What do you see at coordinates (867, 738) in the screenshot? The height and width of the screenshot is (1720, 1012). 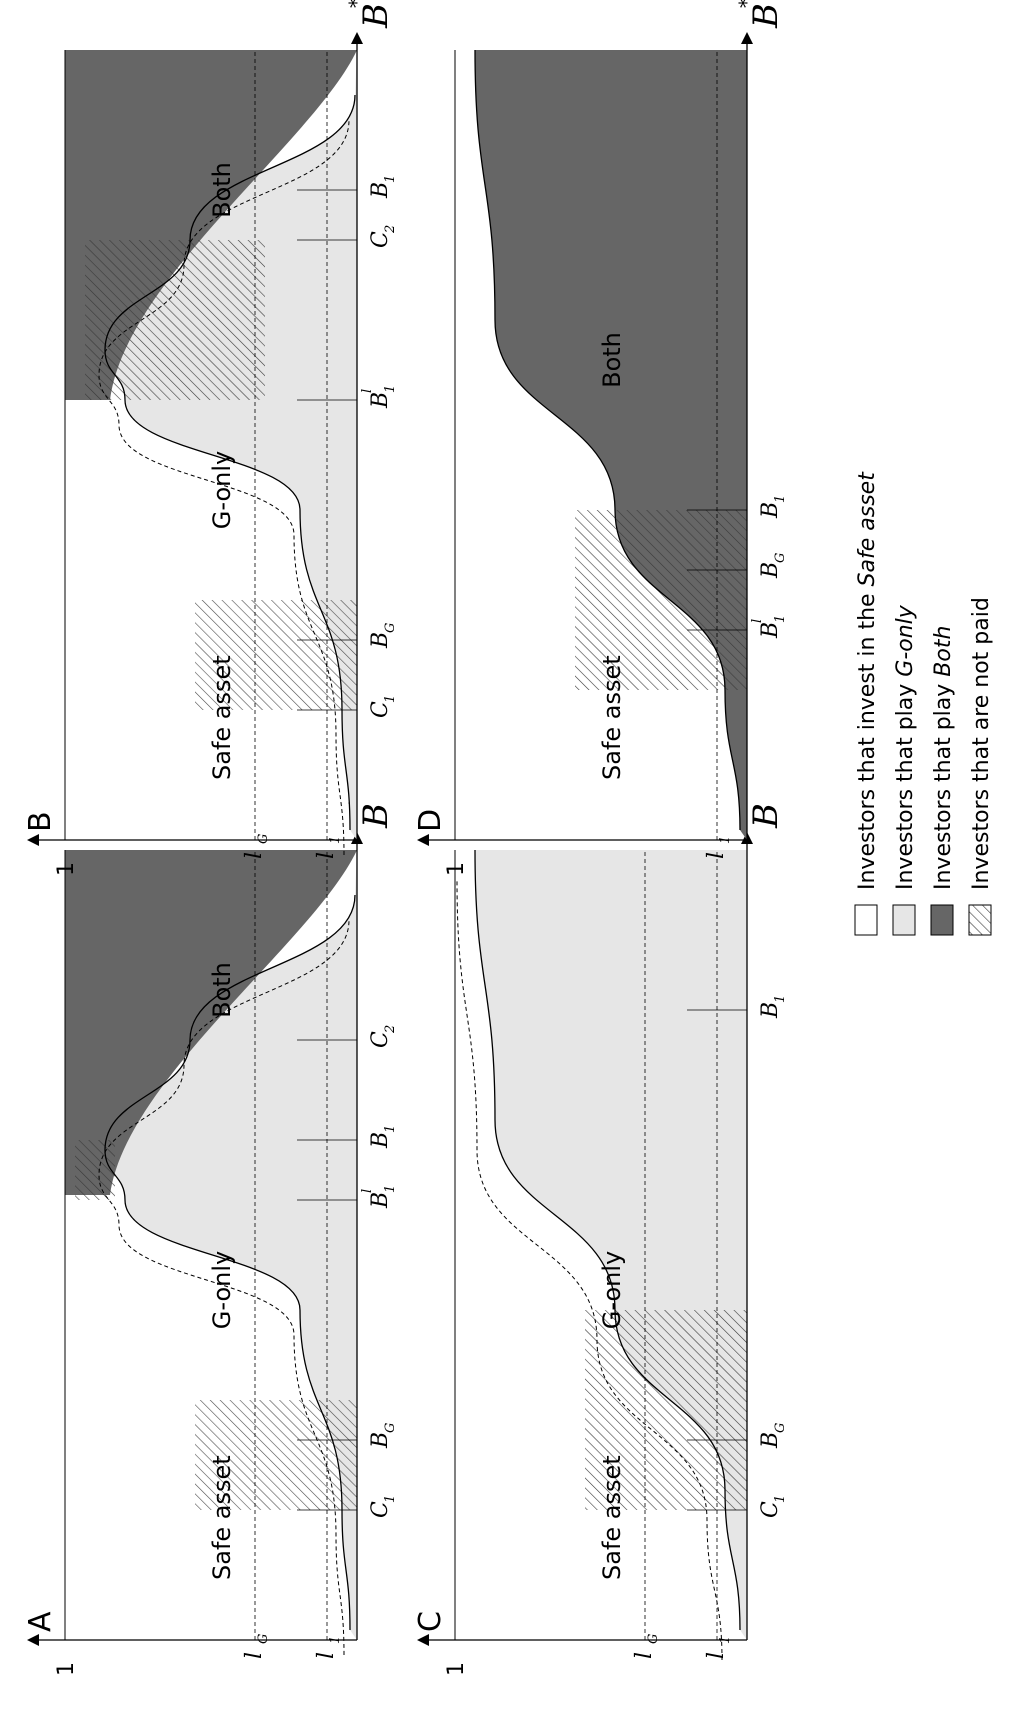 I see `legend-text-prefix: Investors that invest in the` at bounding box center [867, 738].